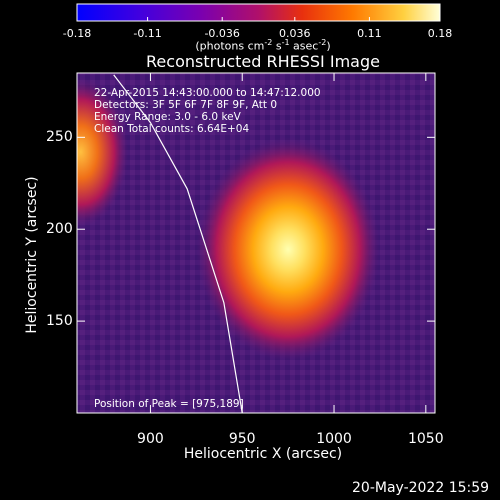 The width and height of the screenshot is (500, 500). What do you see at coordinates (150, 439) in the screenshot?
I see `x-tick-label: 900` at bounding box center [150, 439].